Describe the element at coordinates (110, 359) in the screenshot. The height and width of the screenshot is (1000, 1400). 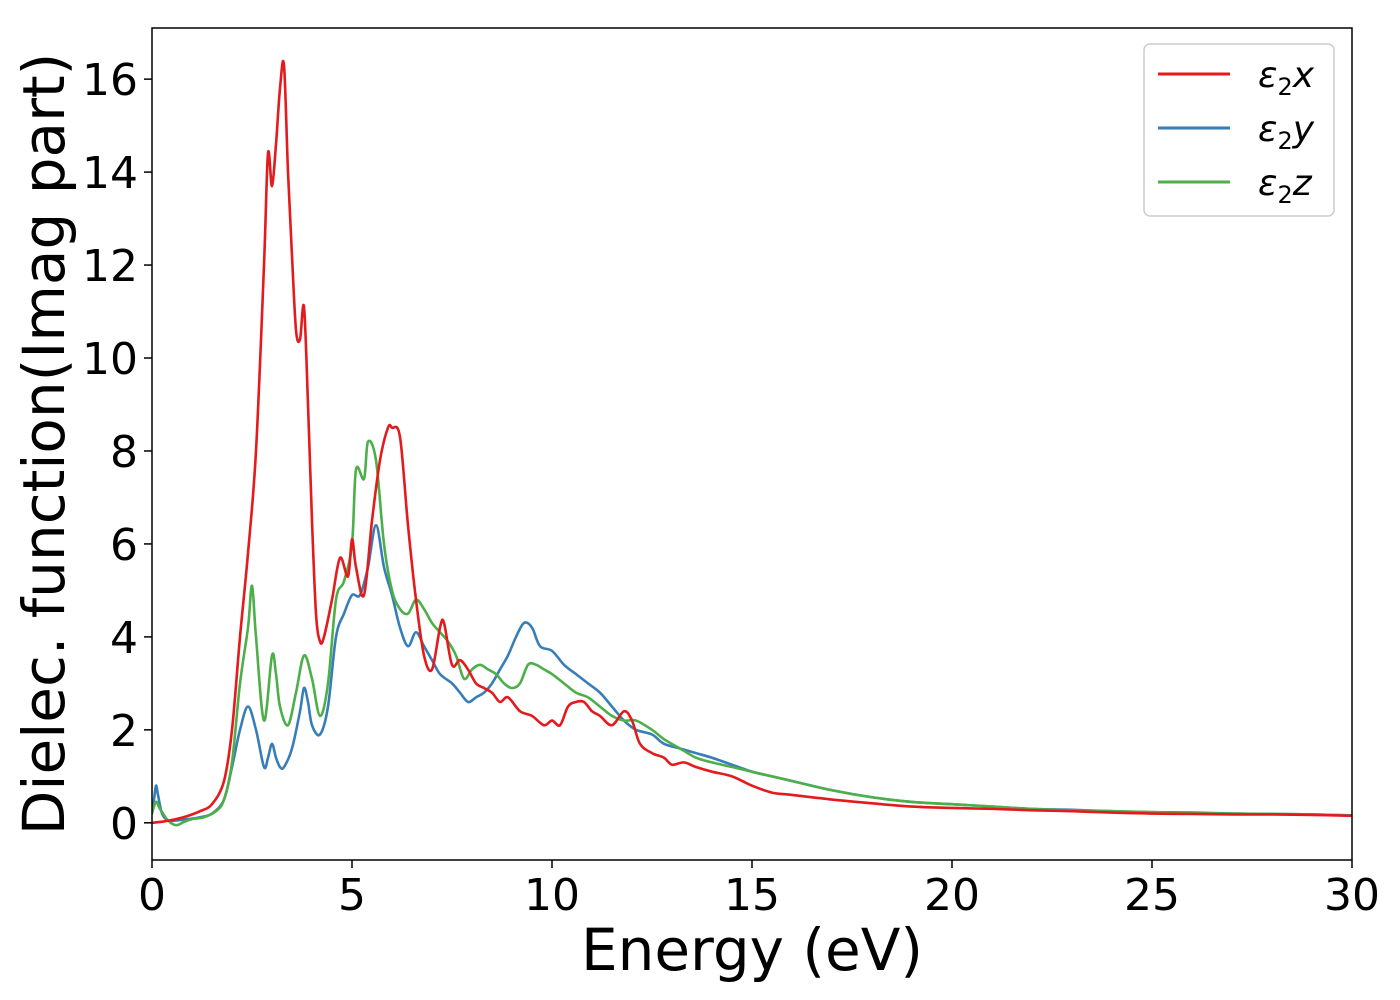
I see `y-tick-label: 10` at that location.